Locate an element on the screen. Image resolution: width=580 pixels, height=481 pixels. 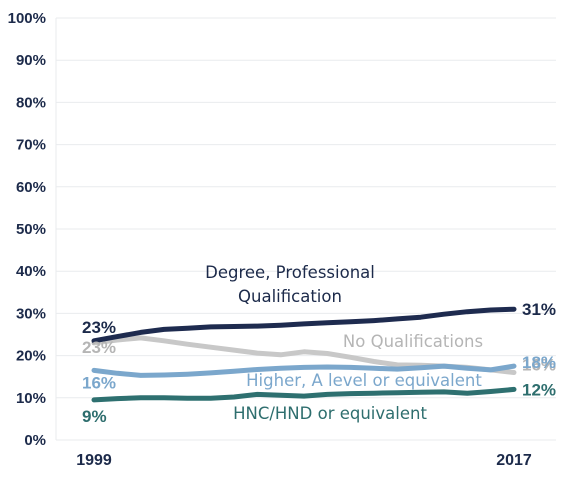
y-tick-label: 10% is located at coordinates (31, 398).